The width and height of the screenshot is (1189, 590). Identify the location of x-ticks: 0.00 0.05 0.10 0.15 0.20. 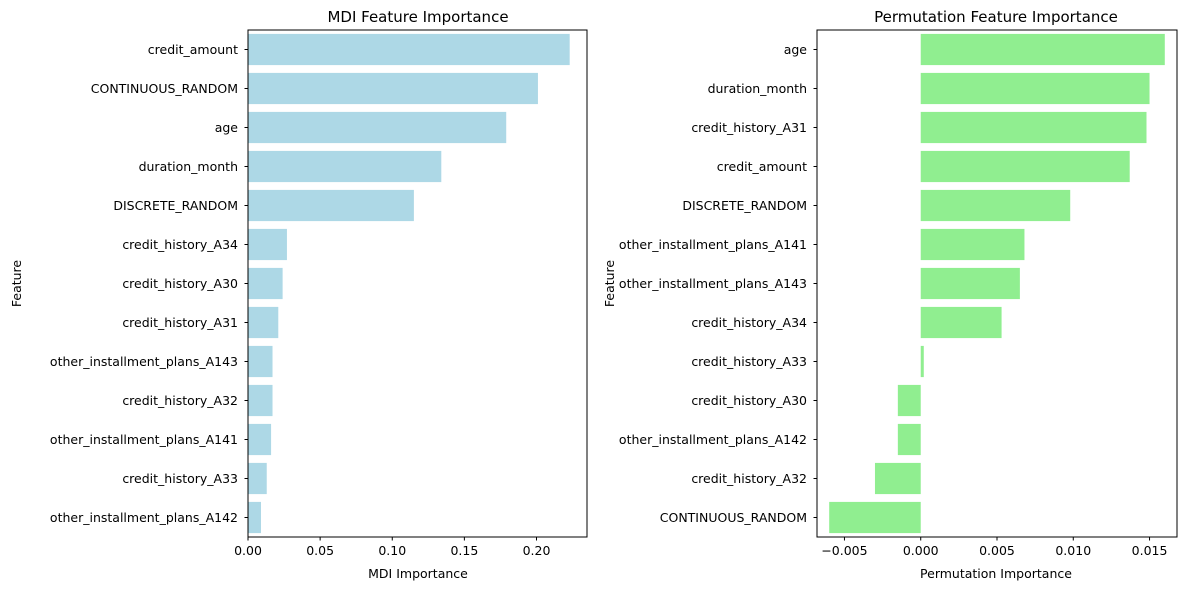
(392, 547).